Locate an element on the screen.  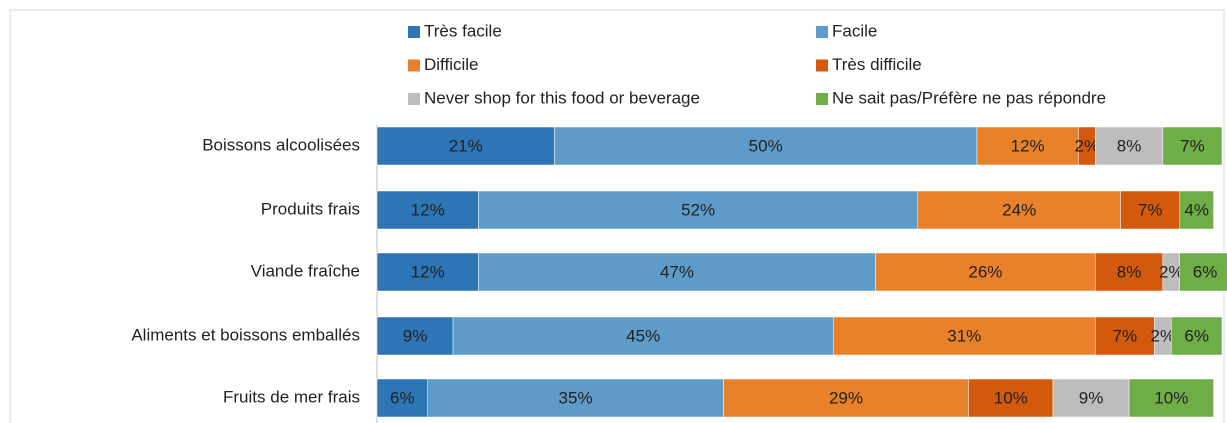
category-label: Aliments et boissons emballés is located at coordinates (245, 334).